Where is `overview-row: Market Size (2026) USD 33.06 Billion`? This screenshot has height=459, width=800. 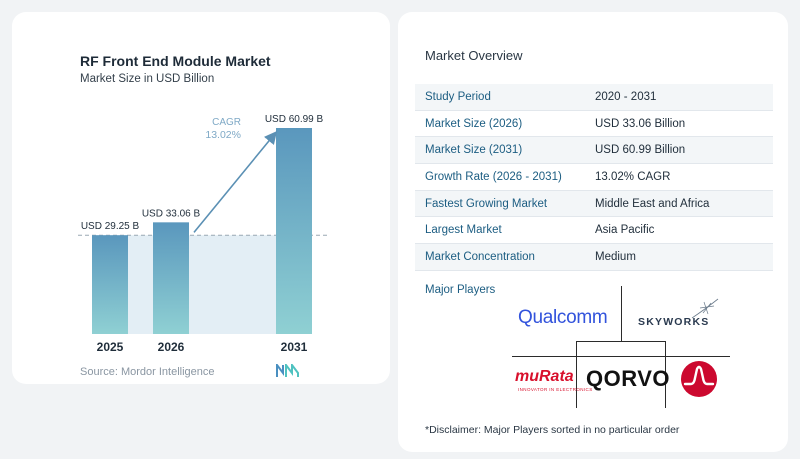 overview-row: Market Size (2026) USD 33.06 Billion is located at coordinates (594, 124).